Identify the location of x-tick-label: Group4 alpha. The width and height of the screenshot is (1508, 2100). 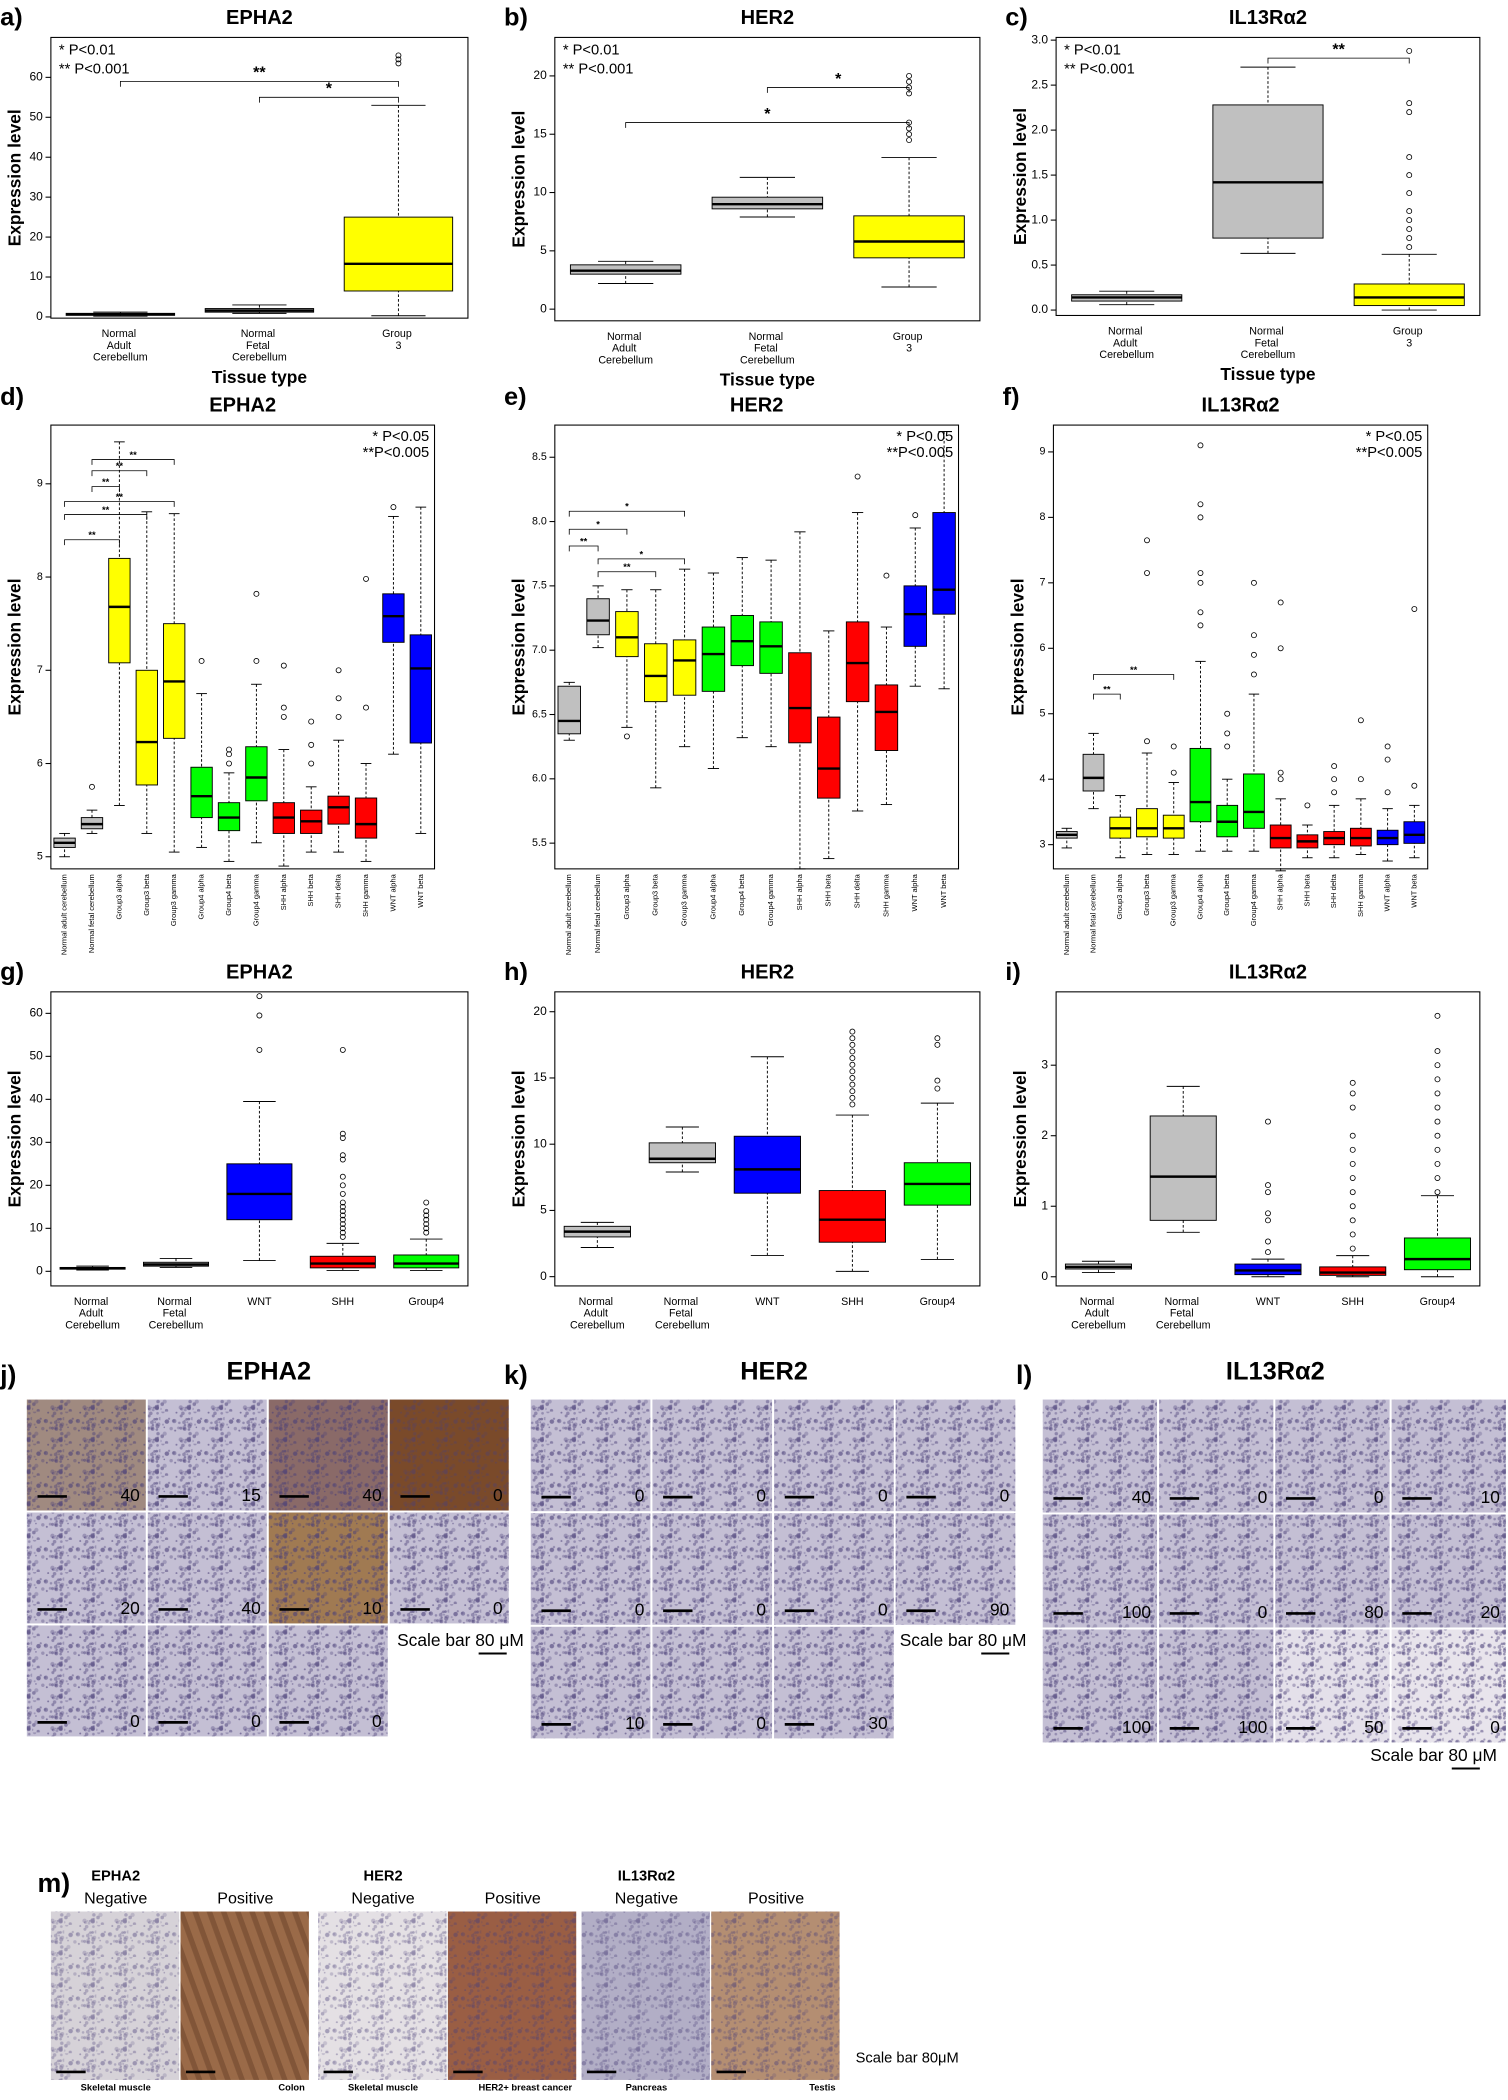
(712, 896).